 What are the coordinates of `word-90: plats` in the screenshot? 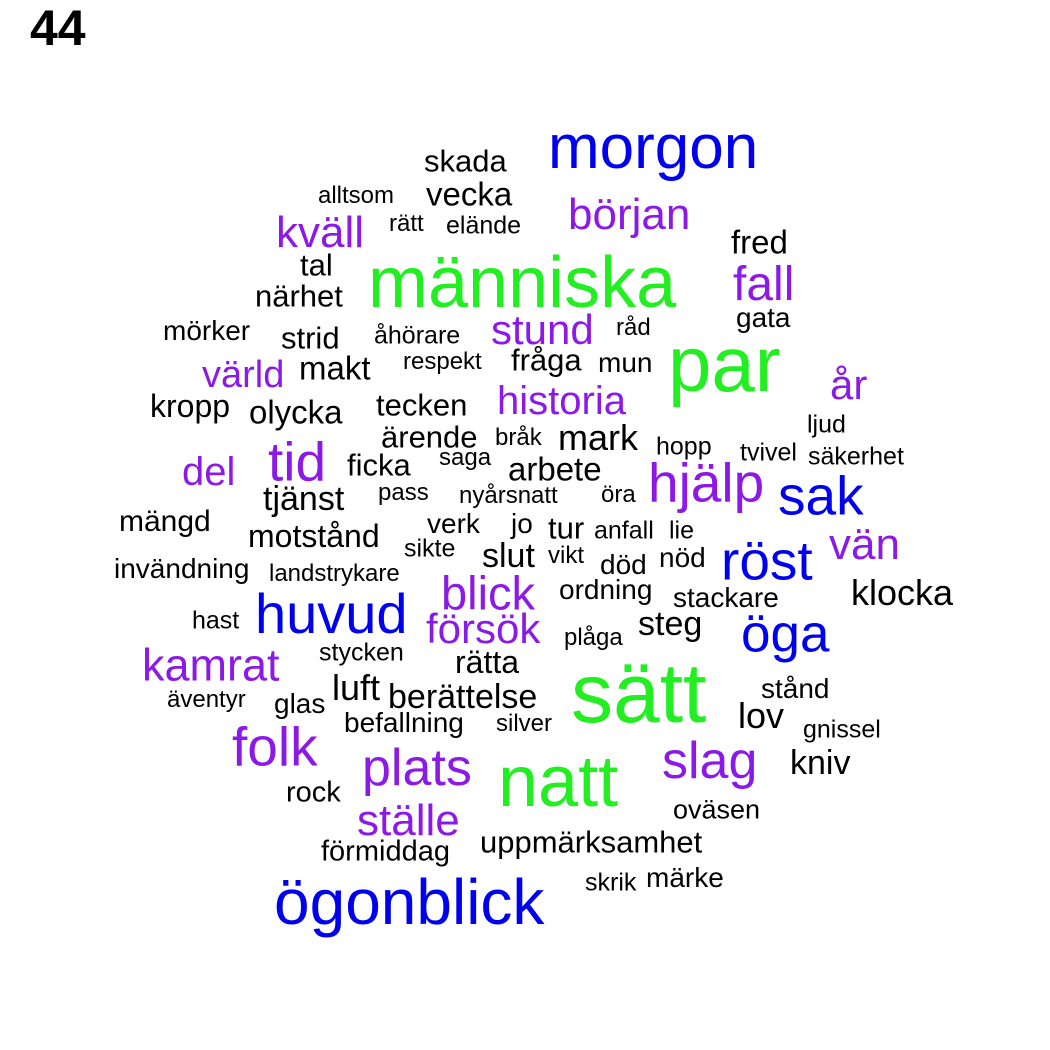 It's located at (417, 768).